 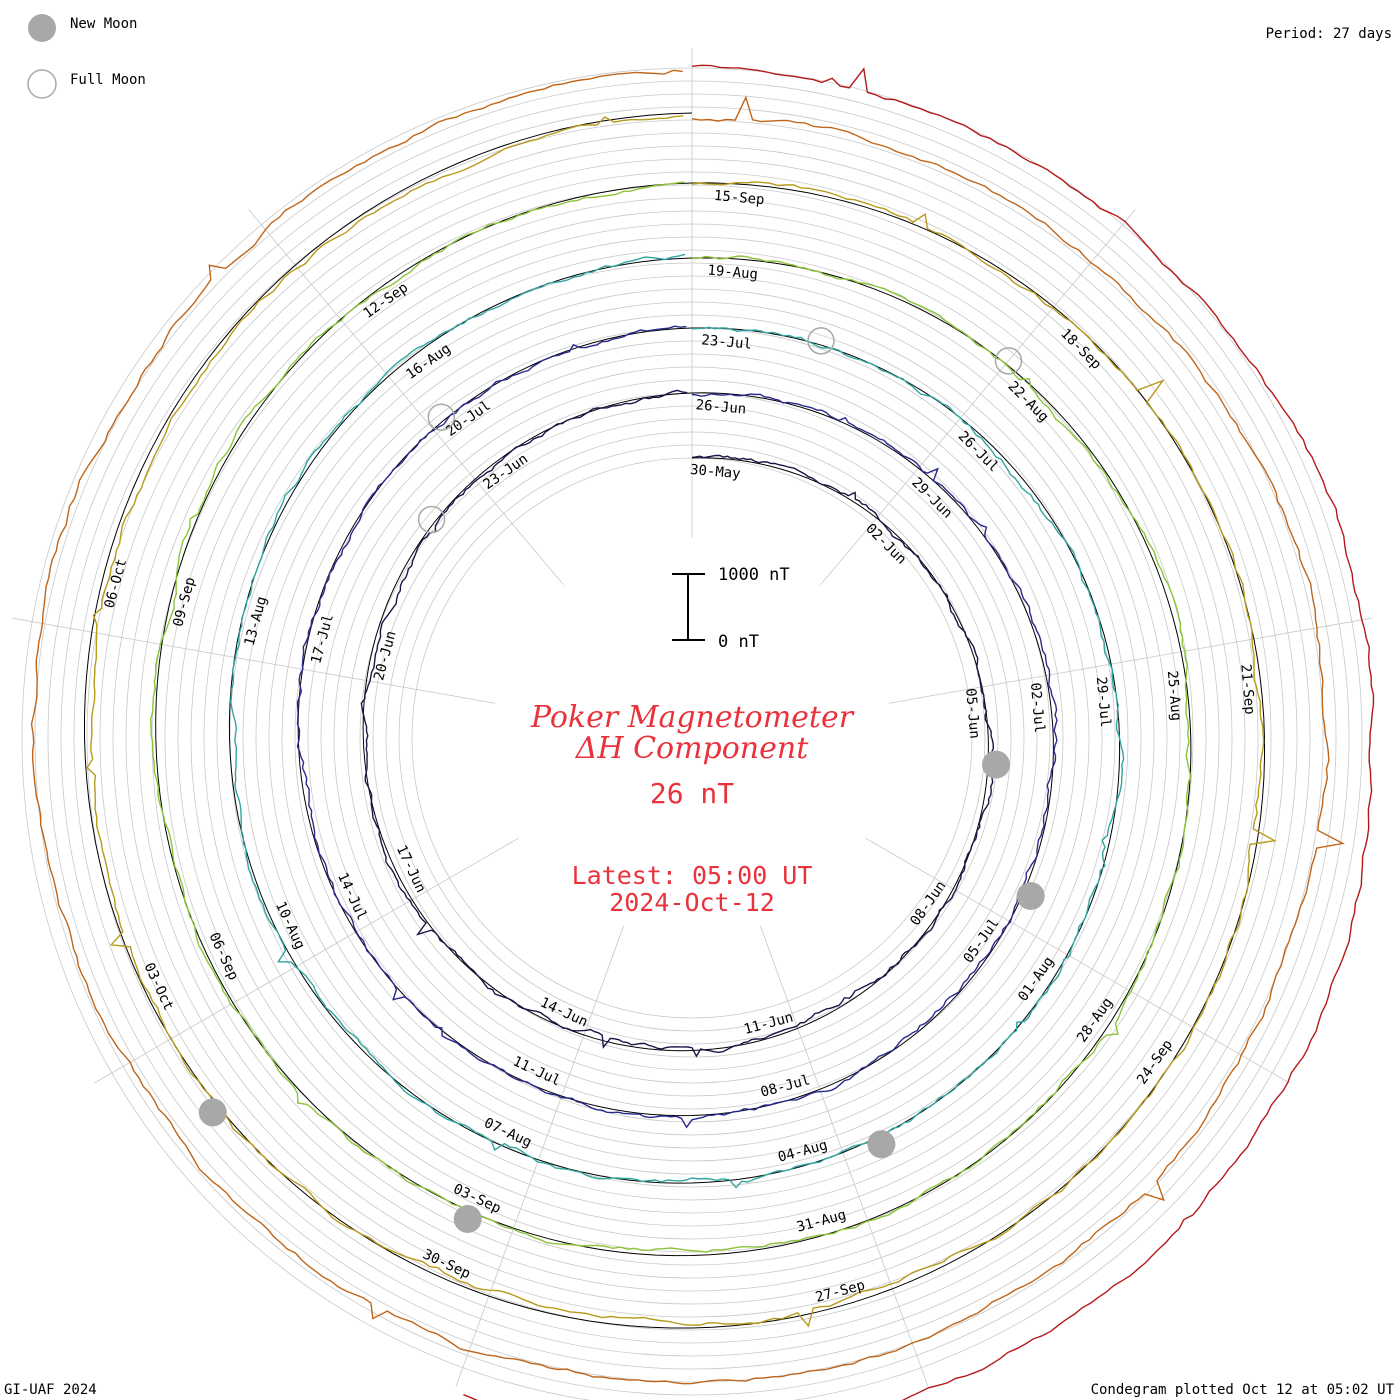 What do you see at coordinates (1174, 696) in the screenshot?
I see `date-label: 25-Aug` at bounding box center [1174, 696].